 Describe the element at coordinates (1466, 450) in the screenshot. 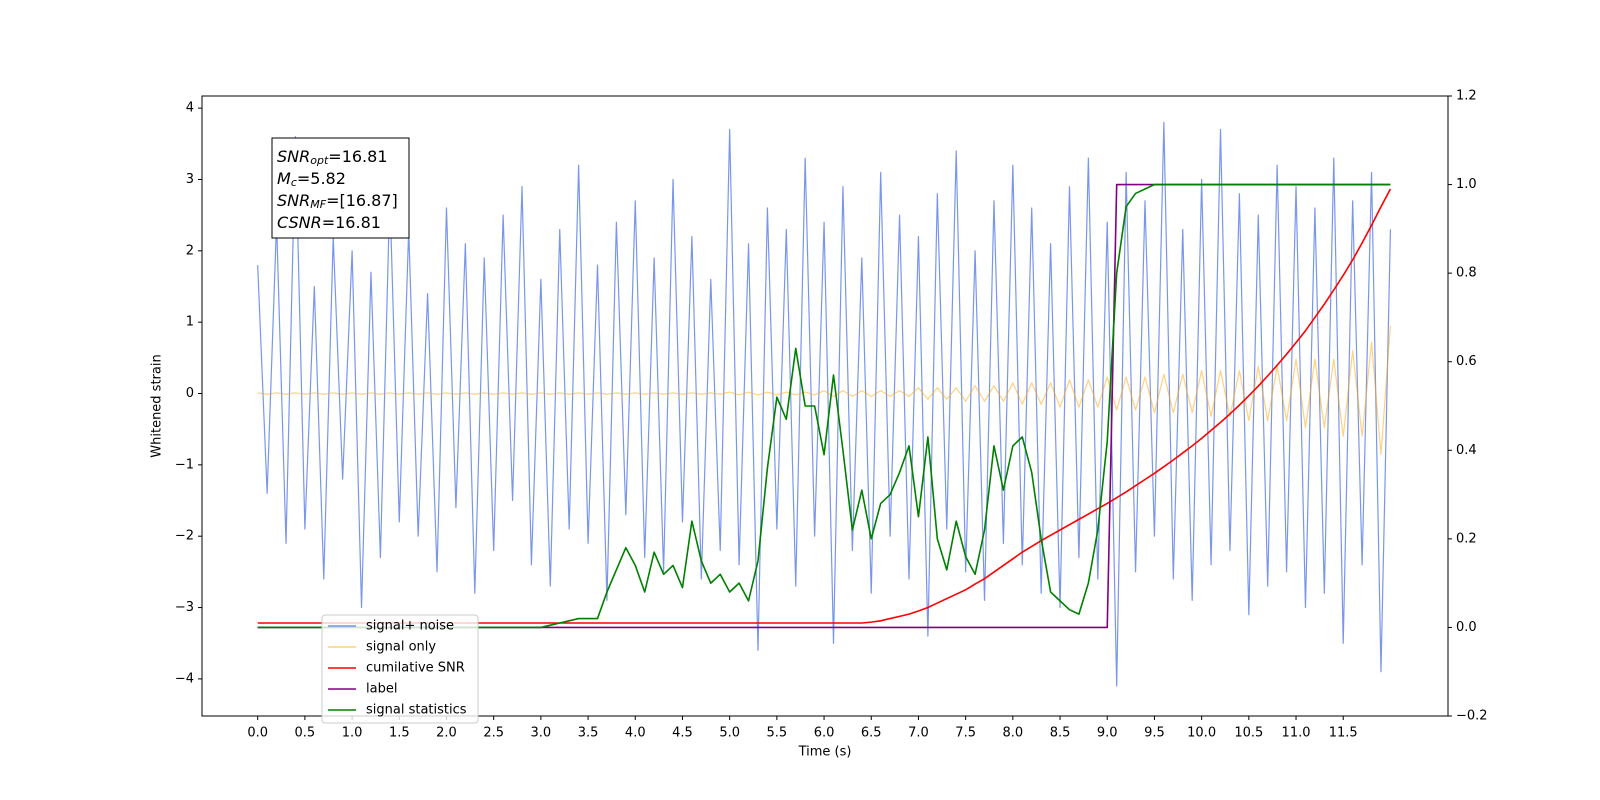

I see `y2-tick-label: 0.4` at that location.